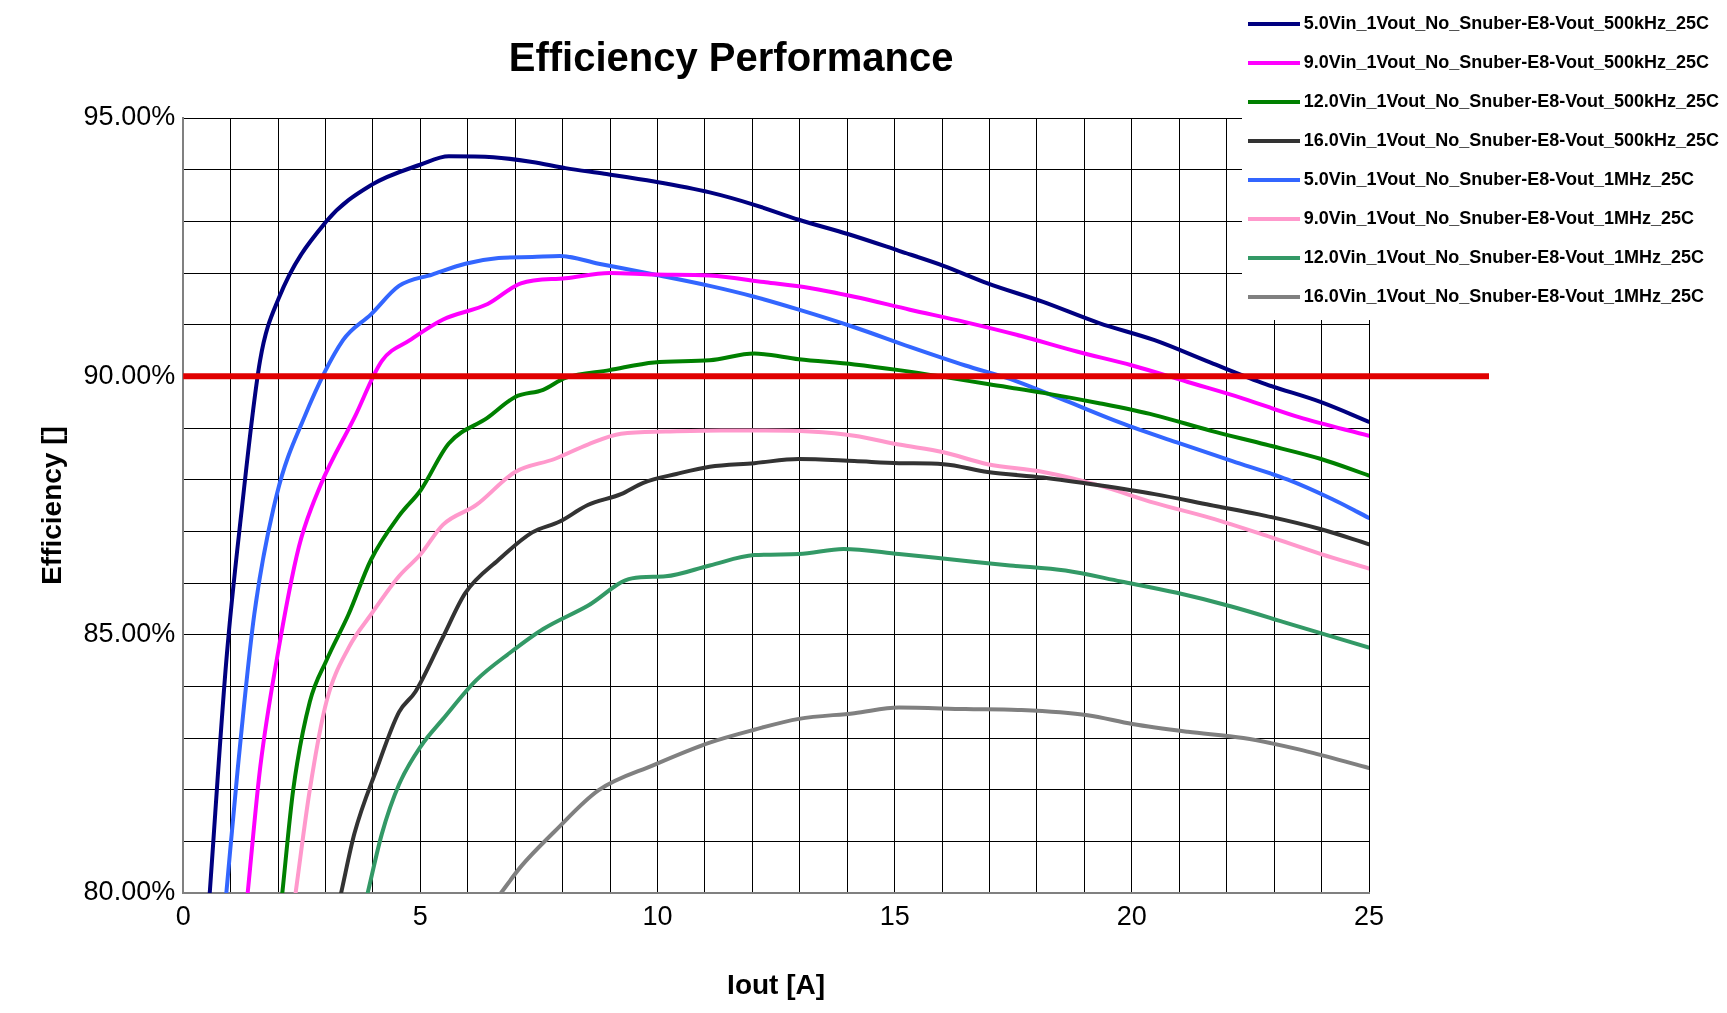 This screenshot has height=1013, width=1727. I want to click on legend-label: 16.0Vin_1Vout_No_Snuber-E8-Vout_1MHz_25C, so click(1503, 296).